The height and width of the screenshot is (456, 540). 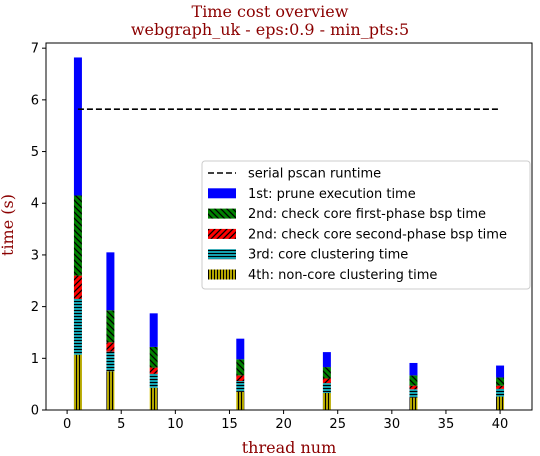 What do you see at coordinates (500, 424) in the screenshot?
I see `x-tick-label: 40` at bounding box center [500, 424].